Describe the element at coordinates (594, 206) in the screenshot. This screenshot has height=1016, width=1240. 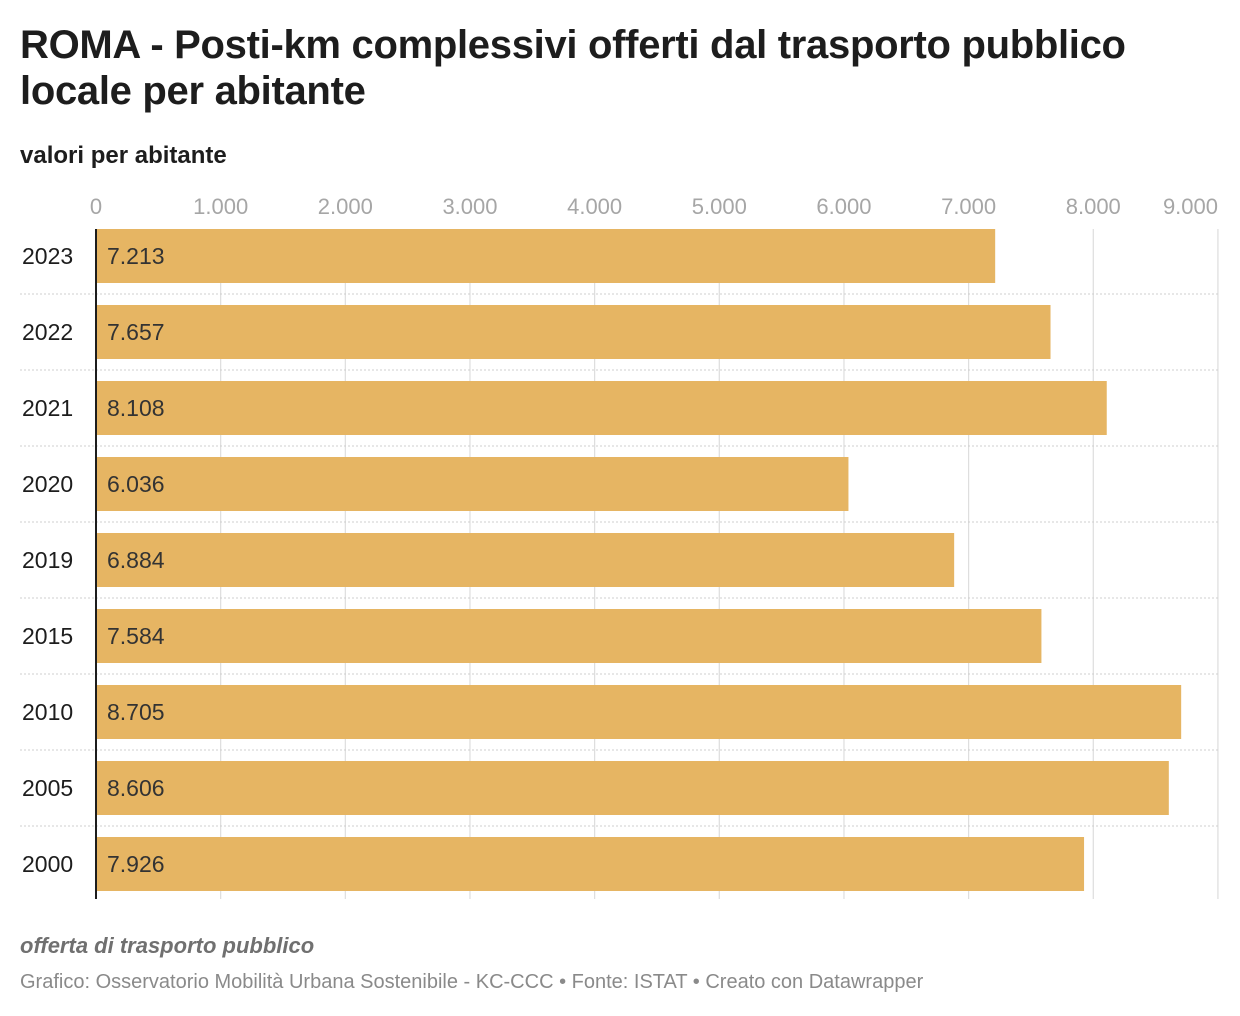
I see `x-tick-label: 4.000` at that location.